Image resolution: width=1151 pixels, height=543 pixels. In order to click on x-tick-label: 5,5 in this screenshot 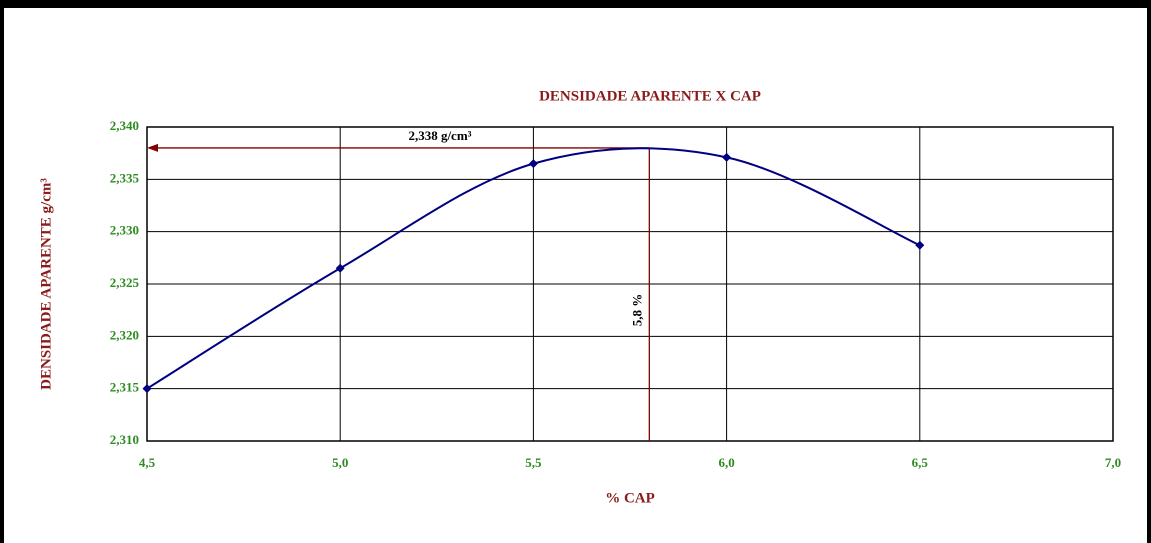, I will do `click(533, 462)`.